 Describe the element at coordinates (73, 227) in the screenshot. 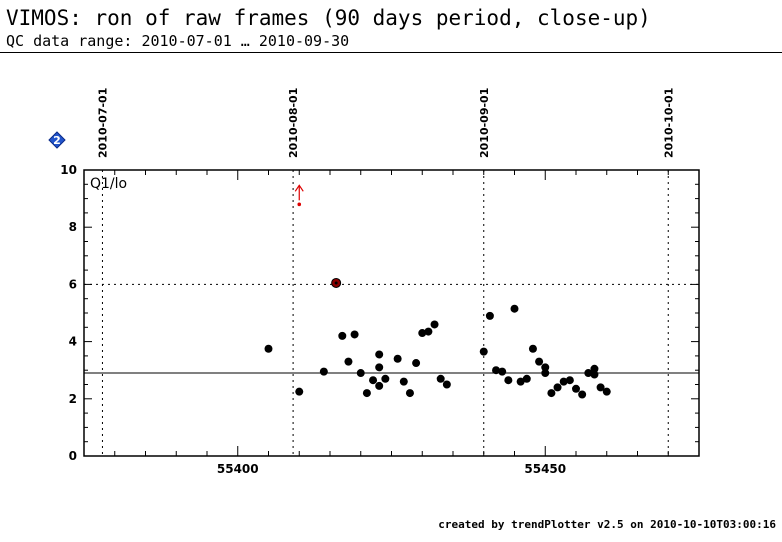

I see `y-tick-label: 8` at that location.